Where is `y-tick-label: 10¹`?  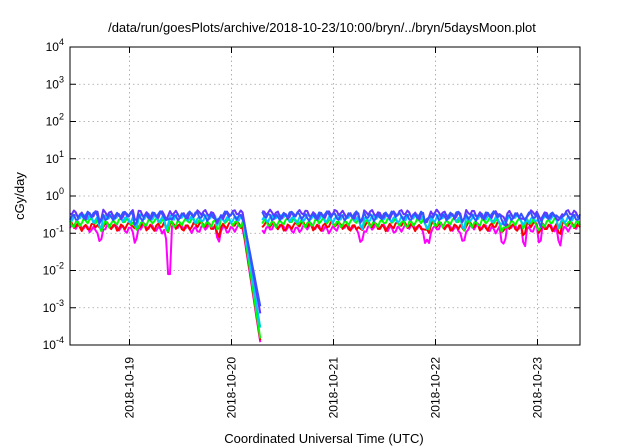 y-tick-label: 10¹ is located at coordinates (55, 157).